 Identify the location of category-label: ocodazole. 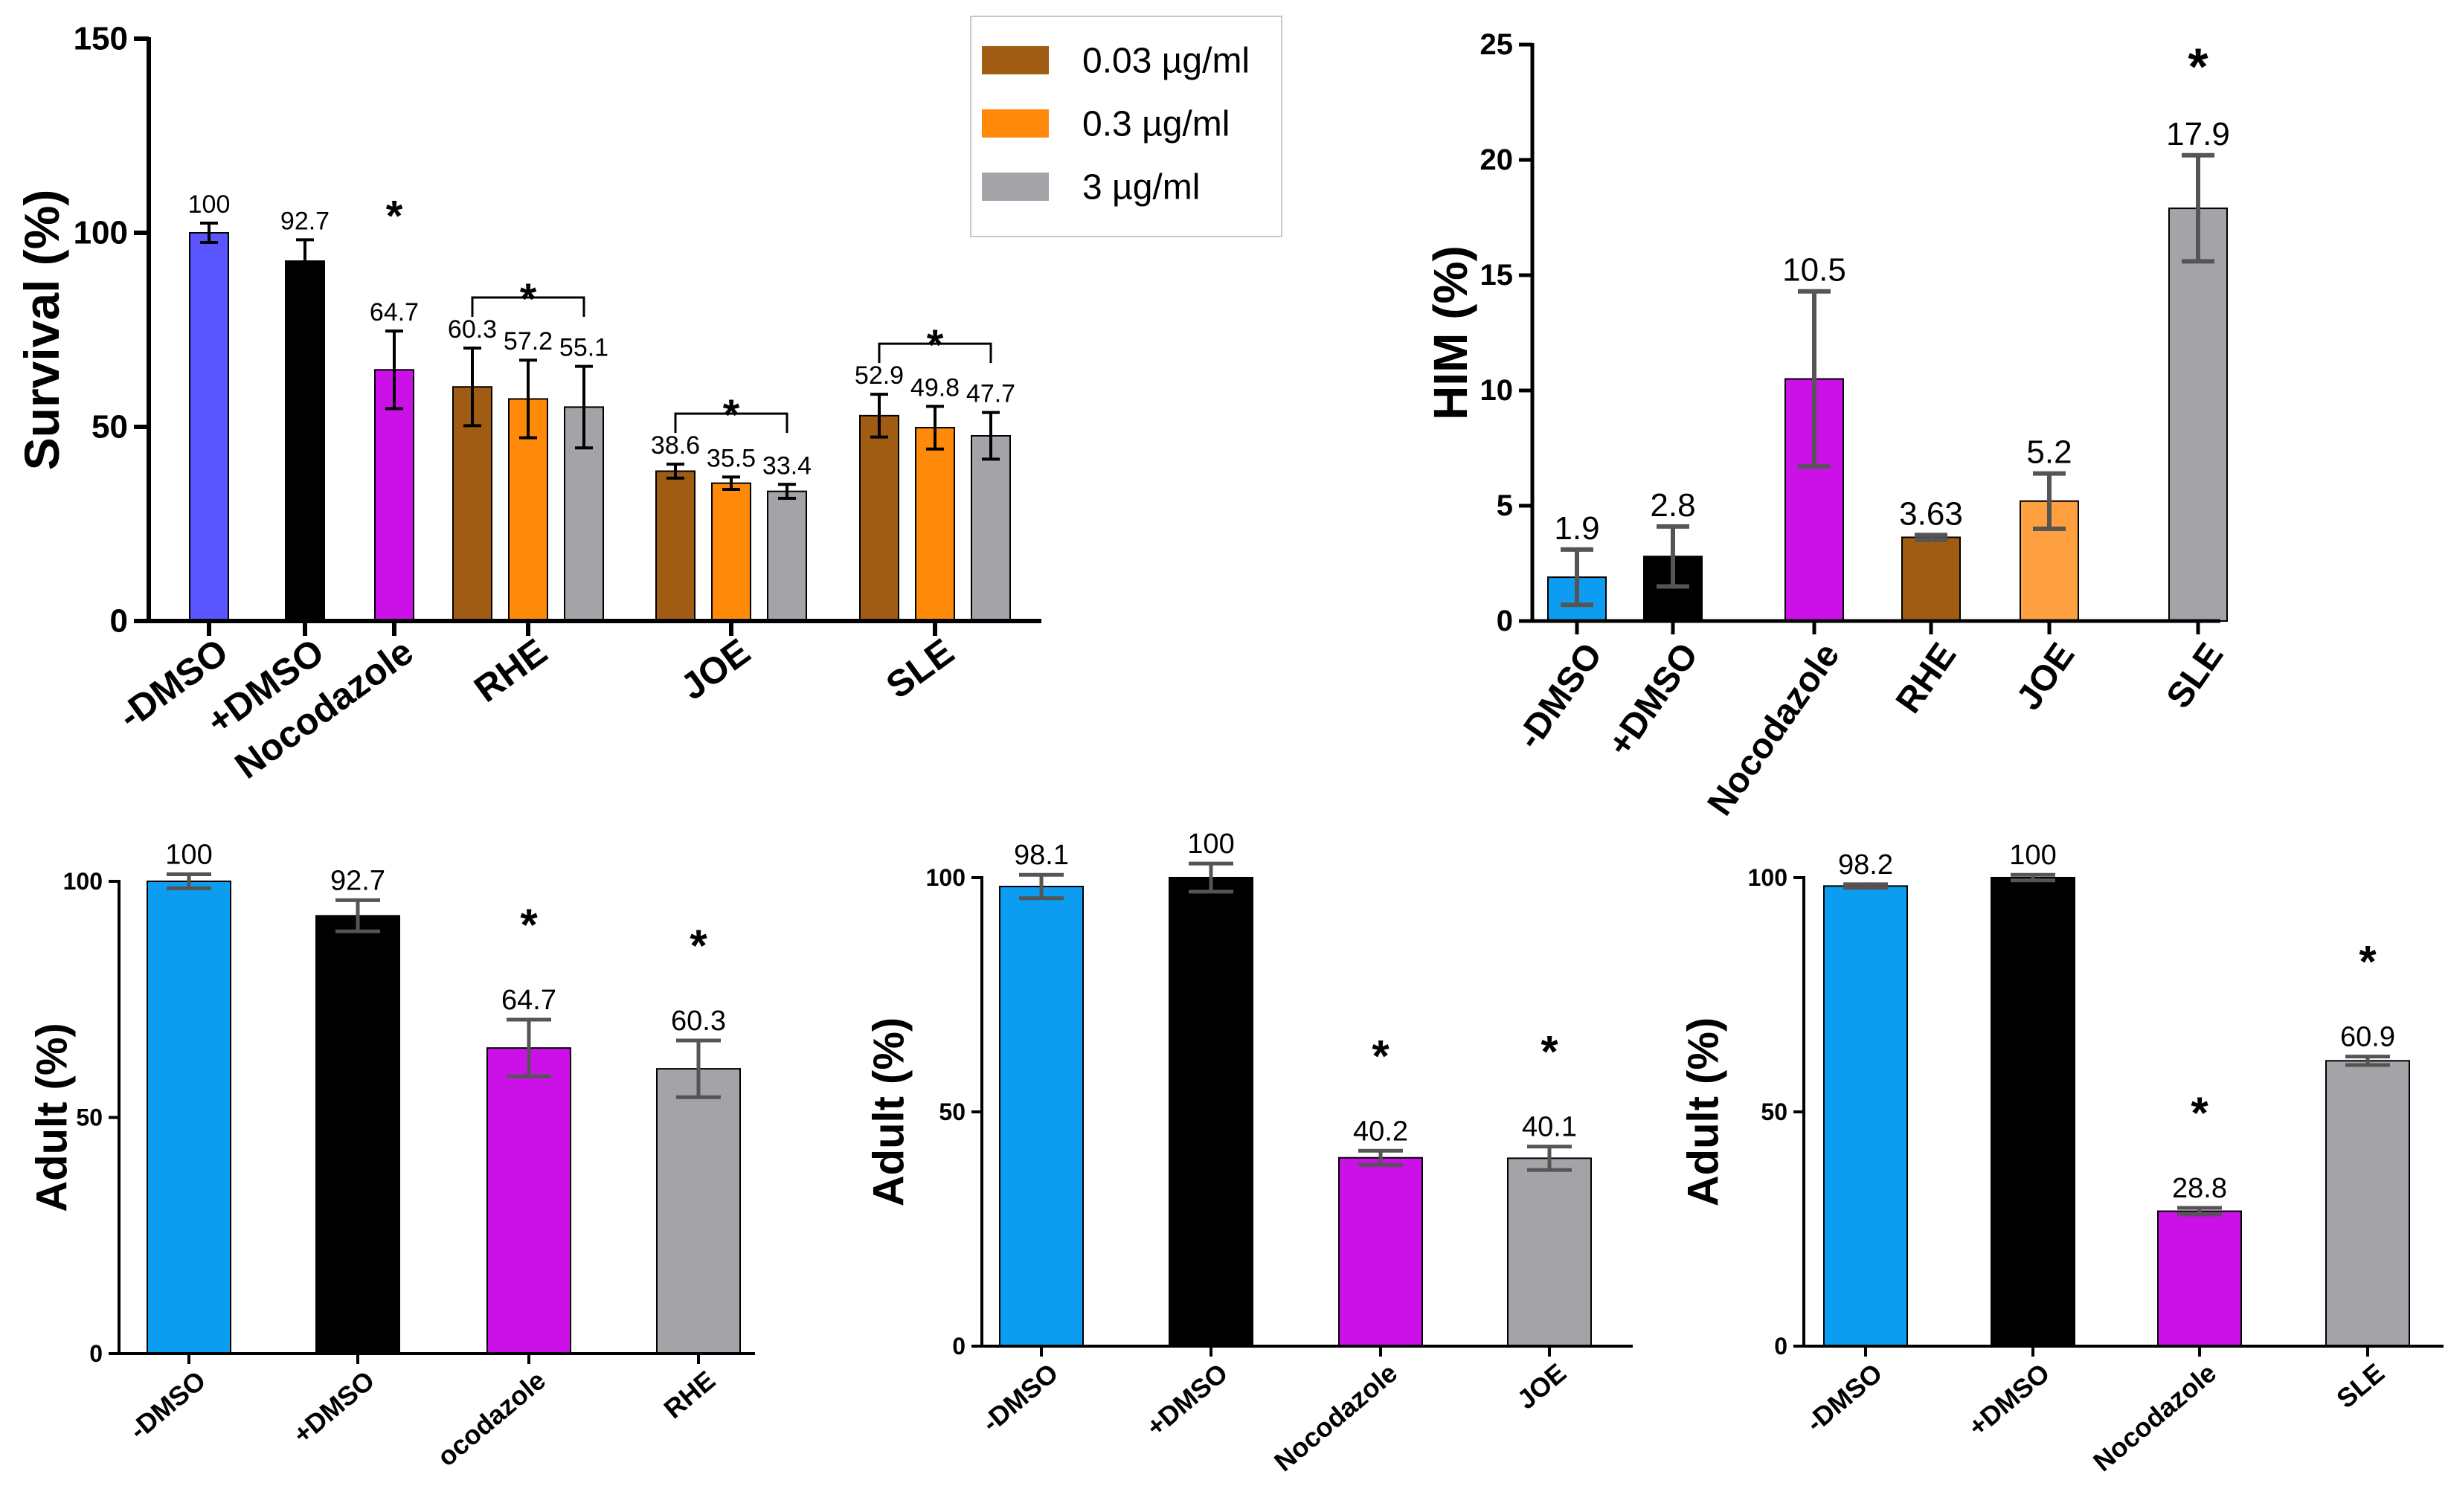
(491, 1419).